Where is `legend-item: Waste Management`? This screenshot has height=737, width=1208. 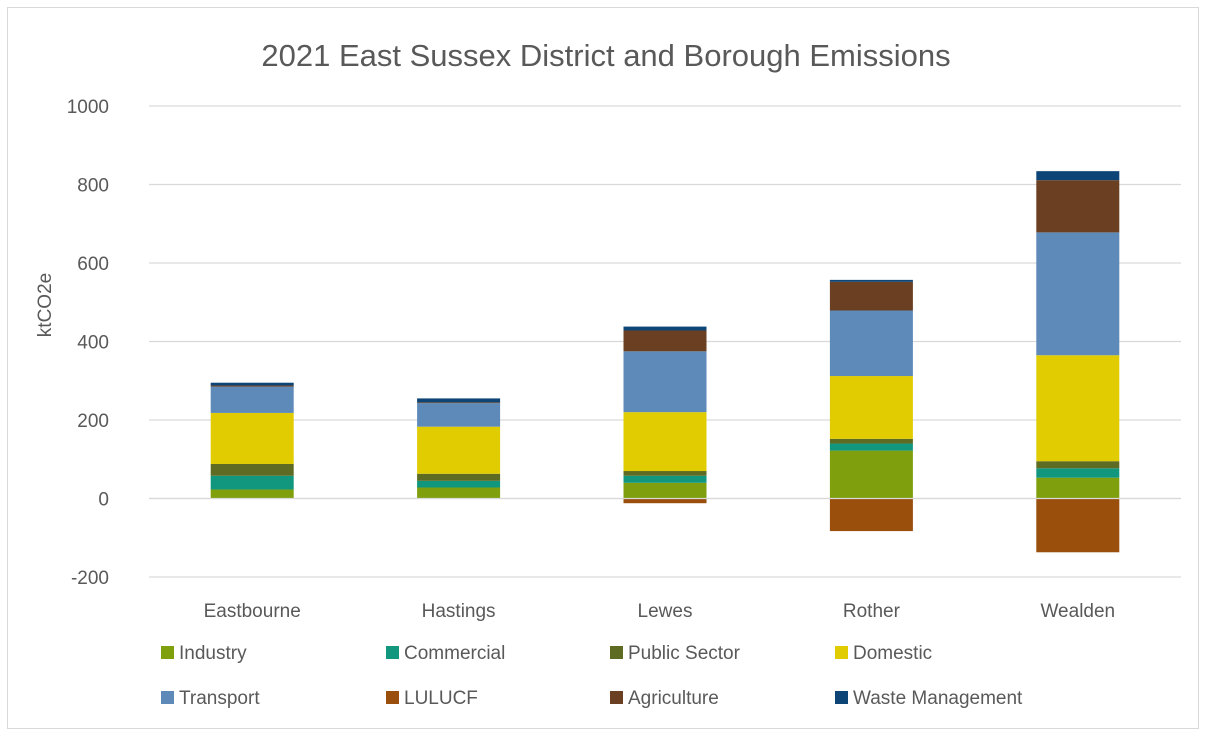
legend-item: Waste Management is located at coordinates (929, 698).